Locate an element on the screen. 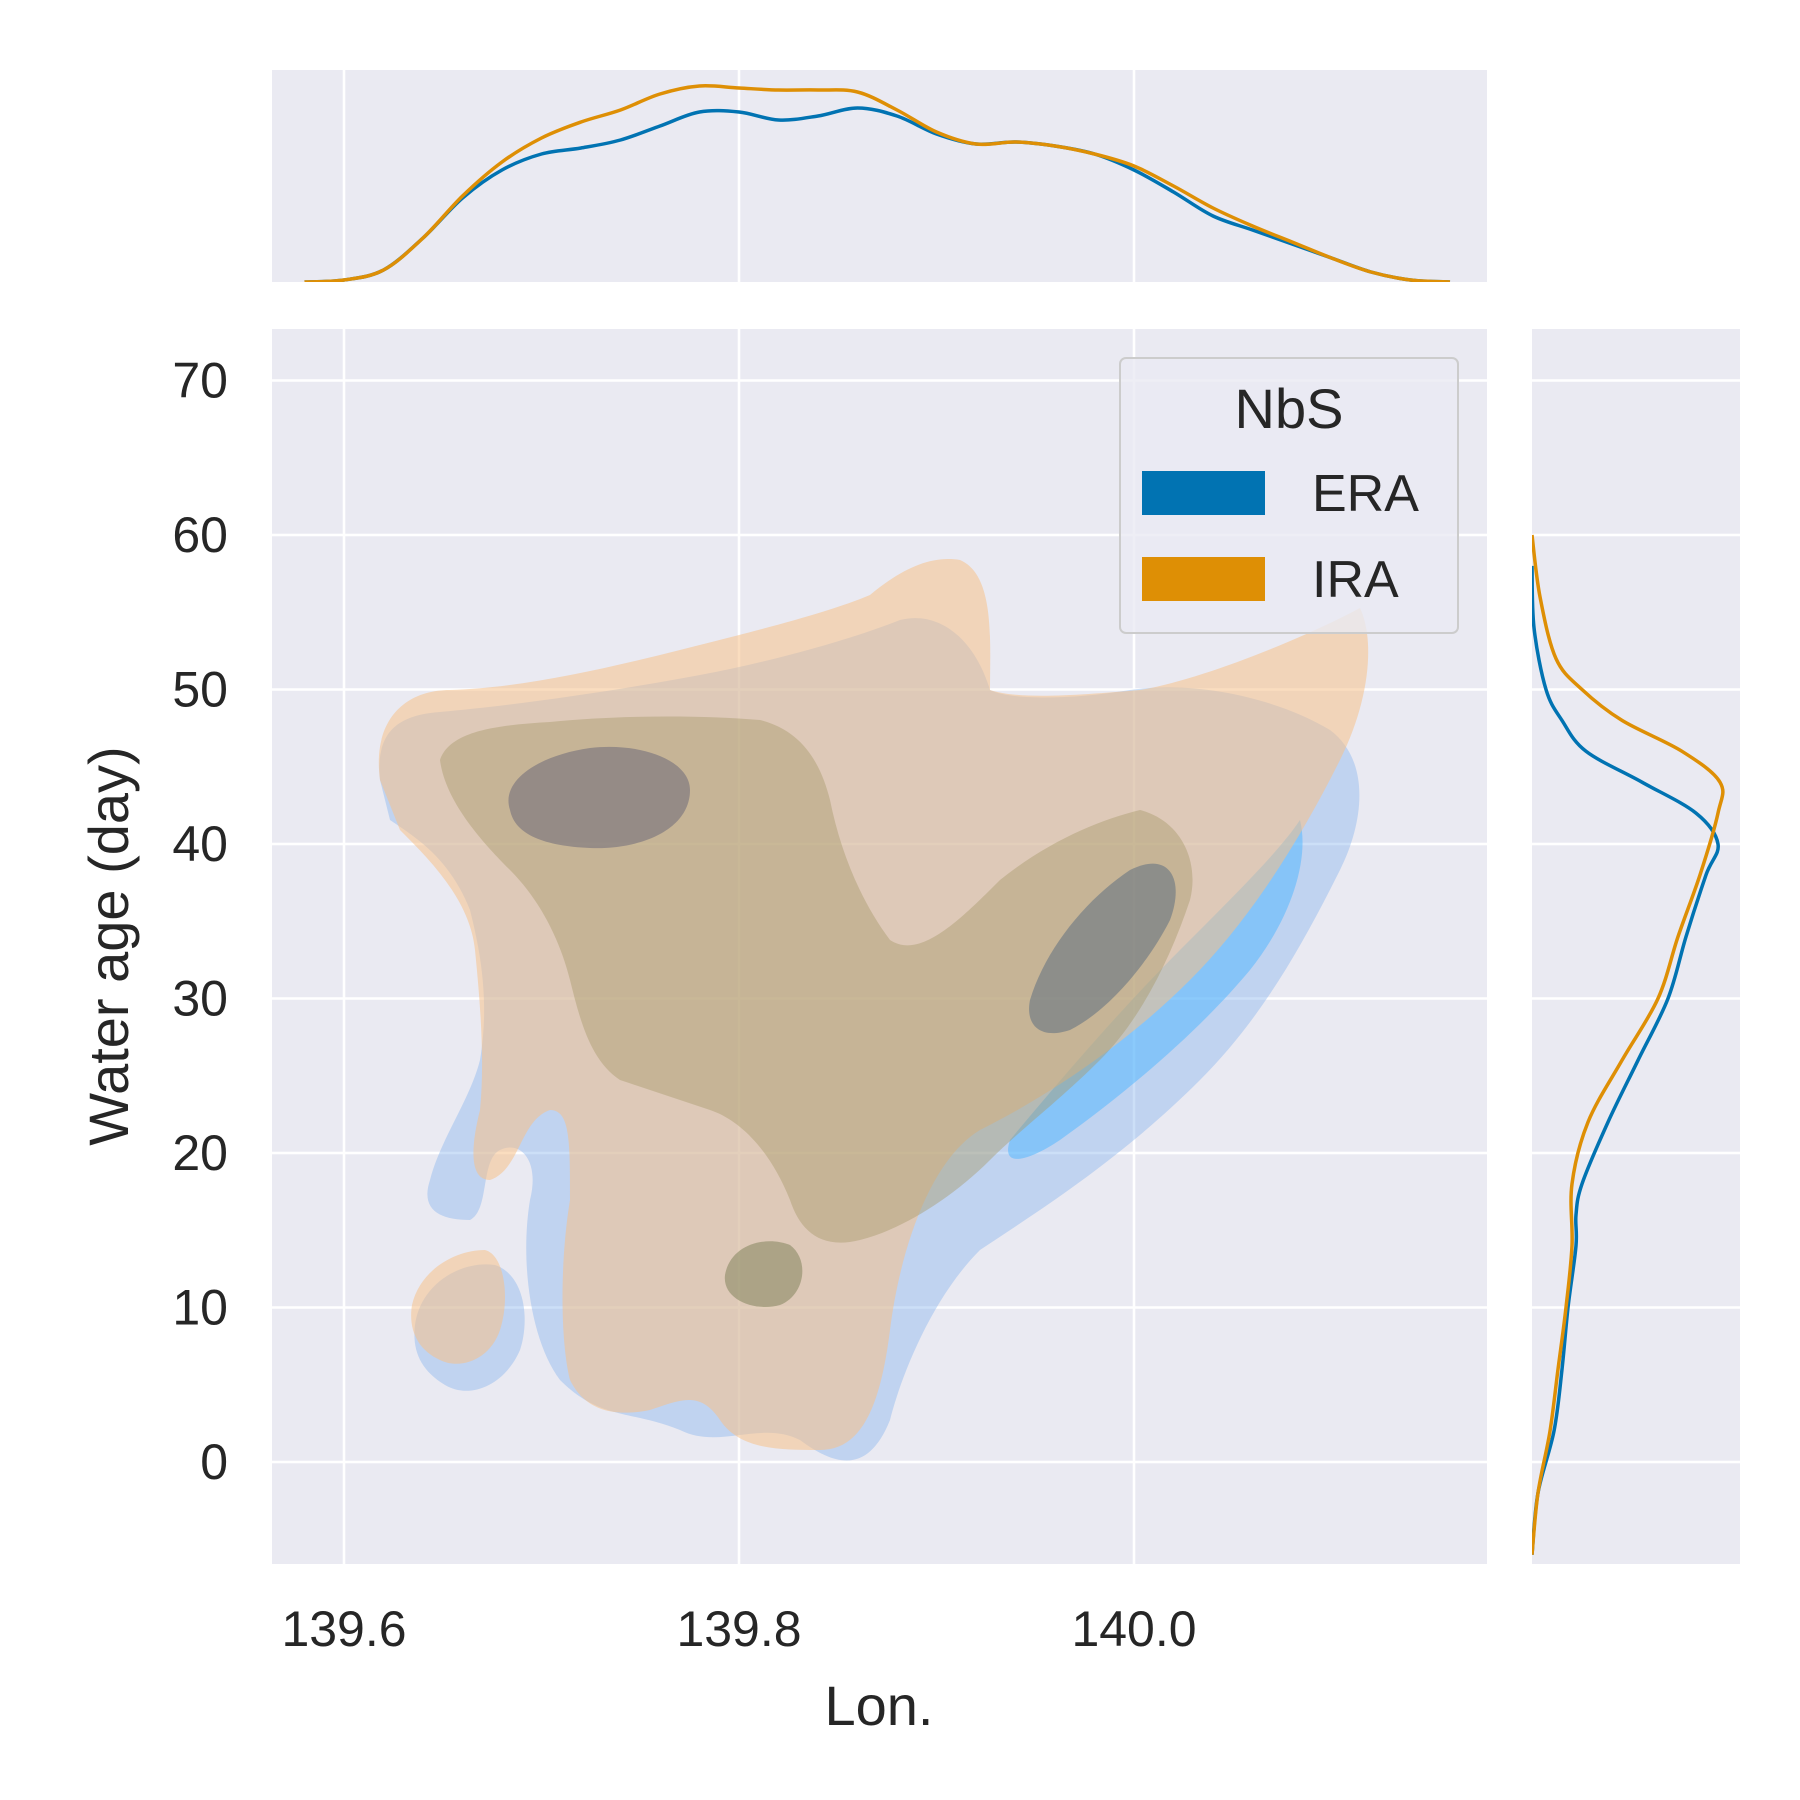  overlap-contour-core-upper-left is located at coordinates (599, 797).